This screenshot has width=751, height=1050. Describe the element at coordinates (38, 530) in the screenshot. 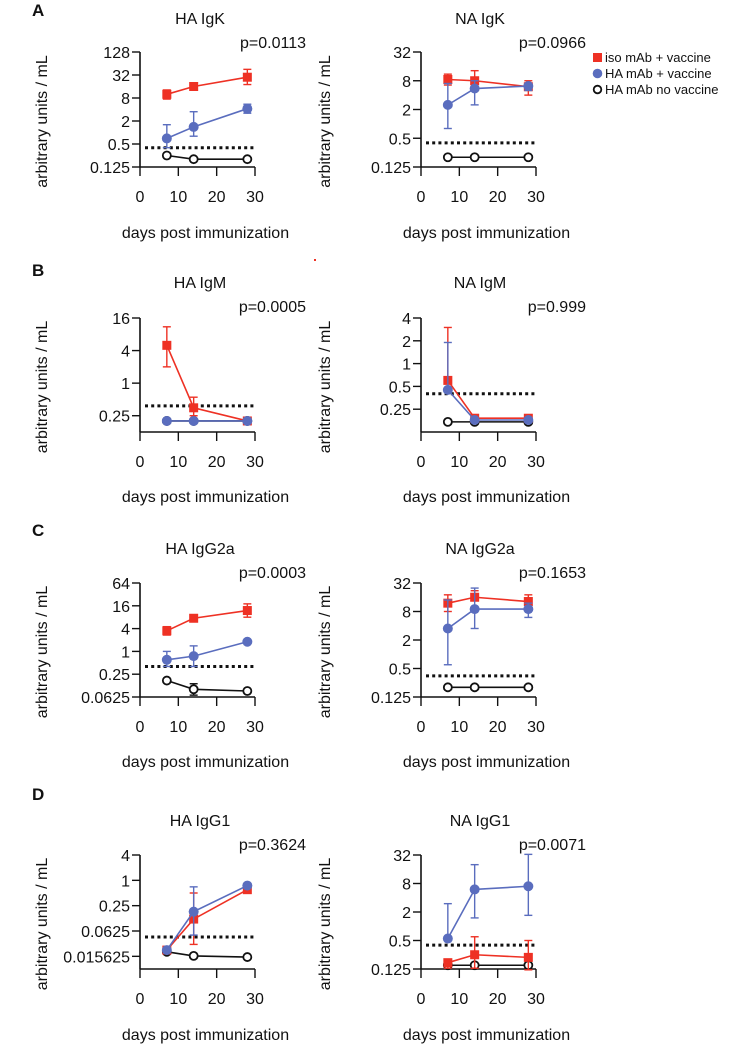

I see `panel-letter: C` at that location.